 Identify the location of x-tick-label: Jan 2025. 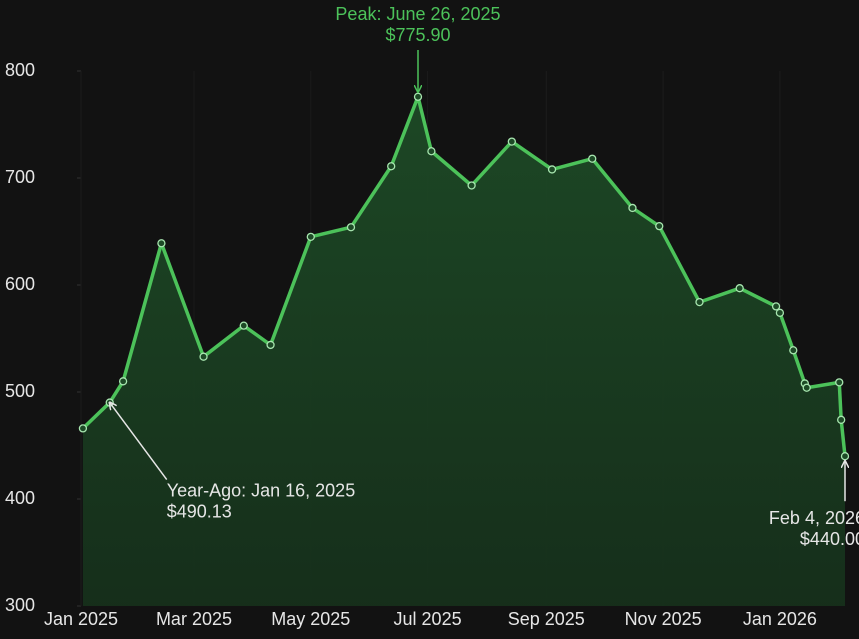
(81, 619).